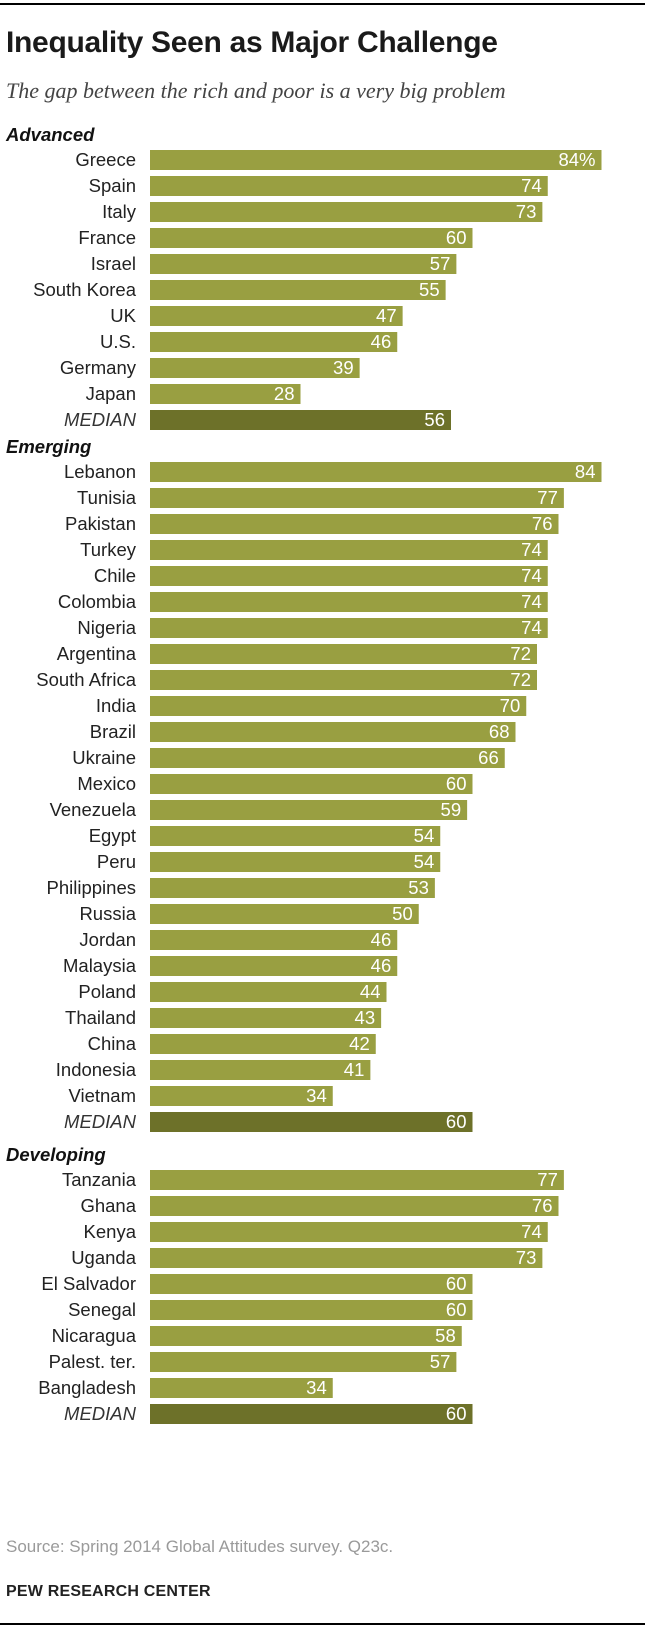 The width and height of the screenshot is (645, 1630). I want to click on value-label: 58, so click(445, 1335).